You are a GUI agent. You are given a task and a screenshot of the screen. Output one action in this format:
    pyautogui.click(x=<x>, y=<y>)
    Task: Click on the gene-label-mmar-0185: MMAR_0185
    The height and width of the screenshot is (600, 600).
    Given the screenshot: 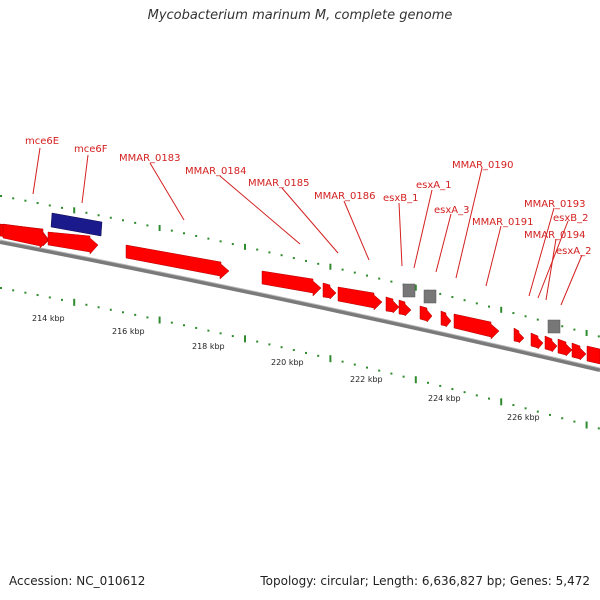 What is the action you would take?
    pyautogui.click(x=279, y=183)
    